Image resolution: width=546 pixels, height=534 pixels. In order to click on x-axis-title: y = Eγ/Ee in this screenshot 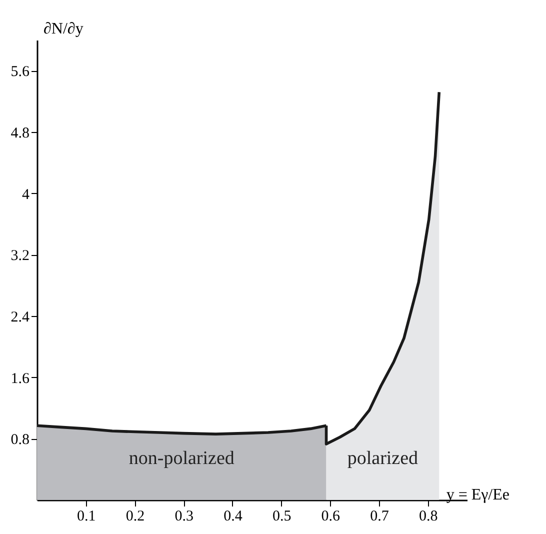, I will do `click(478, 495)`.